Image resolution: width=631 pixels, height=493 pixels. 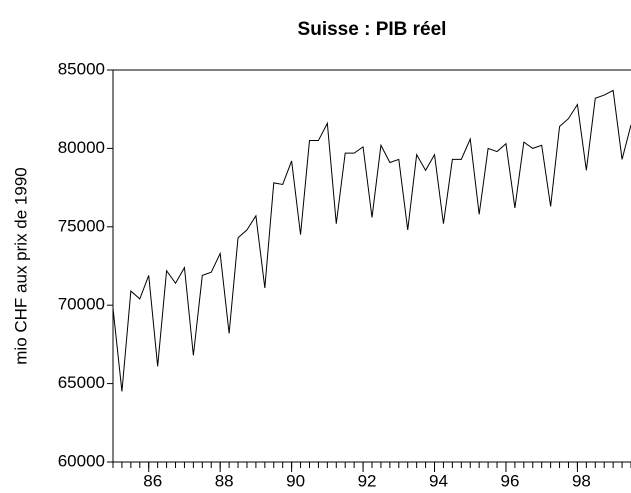 I want to click on x-tick-label: 96, so click(x=510, y=480).